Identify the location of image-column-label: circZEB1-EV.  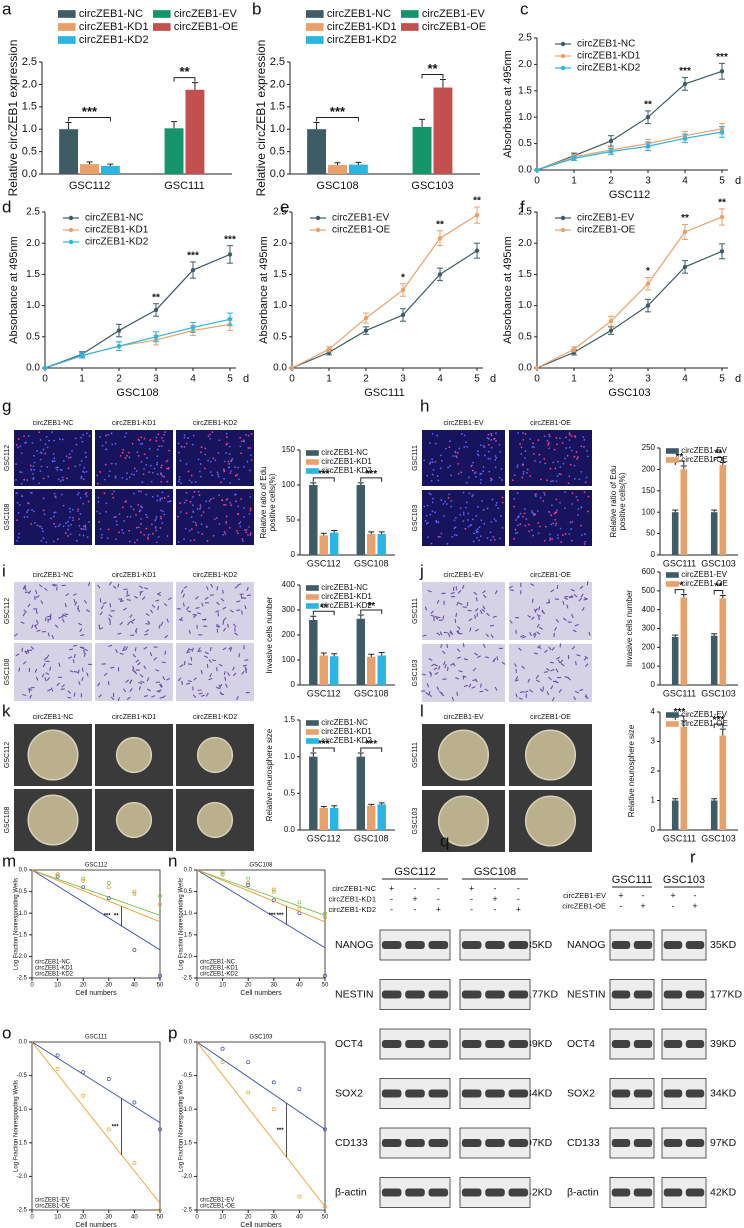
(463, 717).